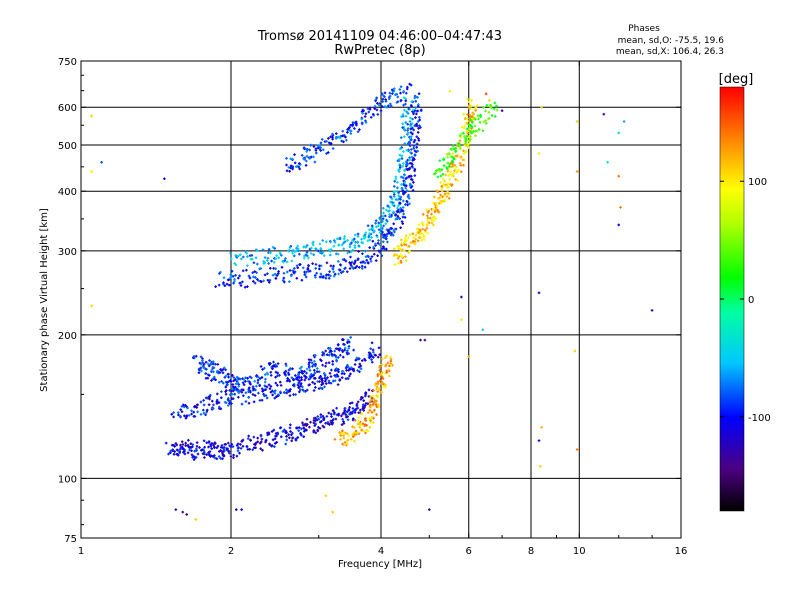  What do you see at coordinates (469, 551) in the screenshot?
I see `x-tick-label: 6` at bounding box center [469, 551].